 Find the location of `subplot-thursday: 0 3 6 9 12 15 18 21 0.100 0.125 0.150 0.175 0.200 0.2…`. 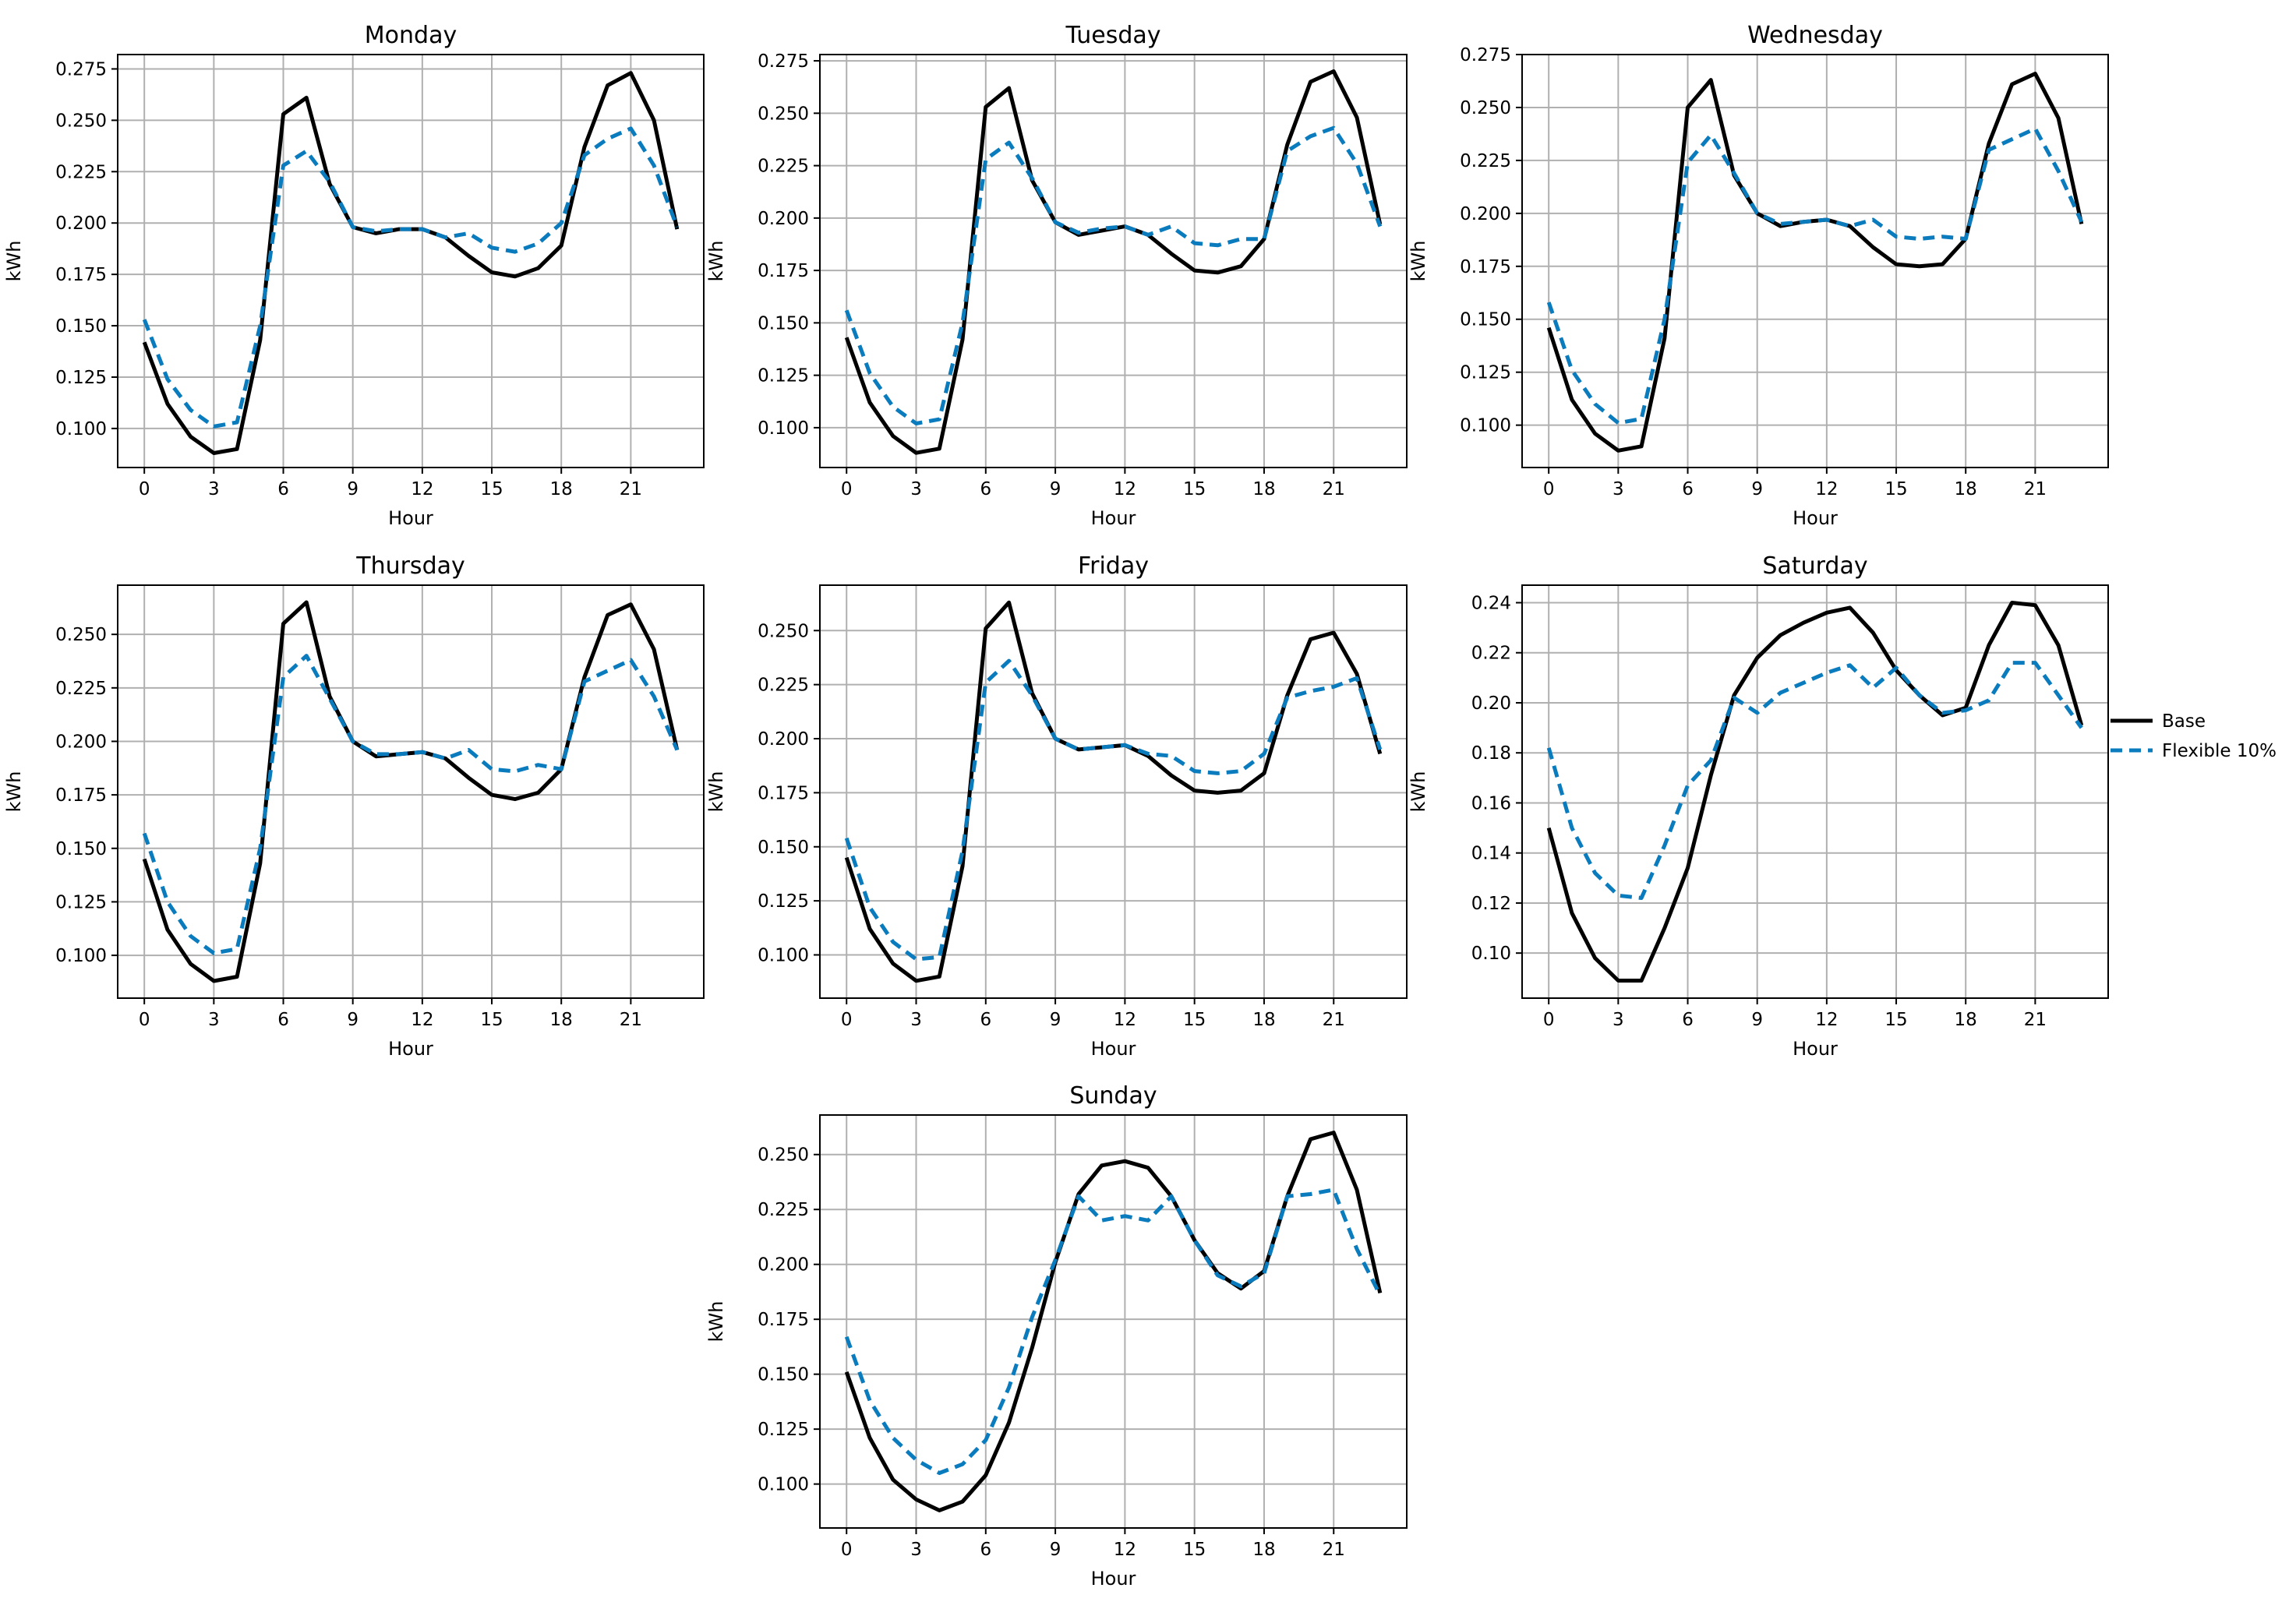

subplot-thursday: 0 3 6 9 12 15 18 21 0.100 0.125 0.150 0.175 0.200 0.2… is located at coordinates (354, 806).